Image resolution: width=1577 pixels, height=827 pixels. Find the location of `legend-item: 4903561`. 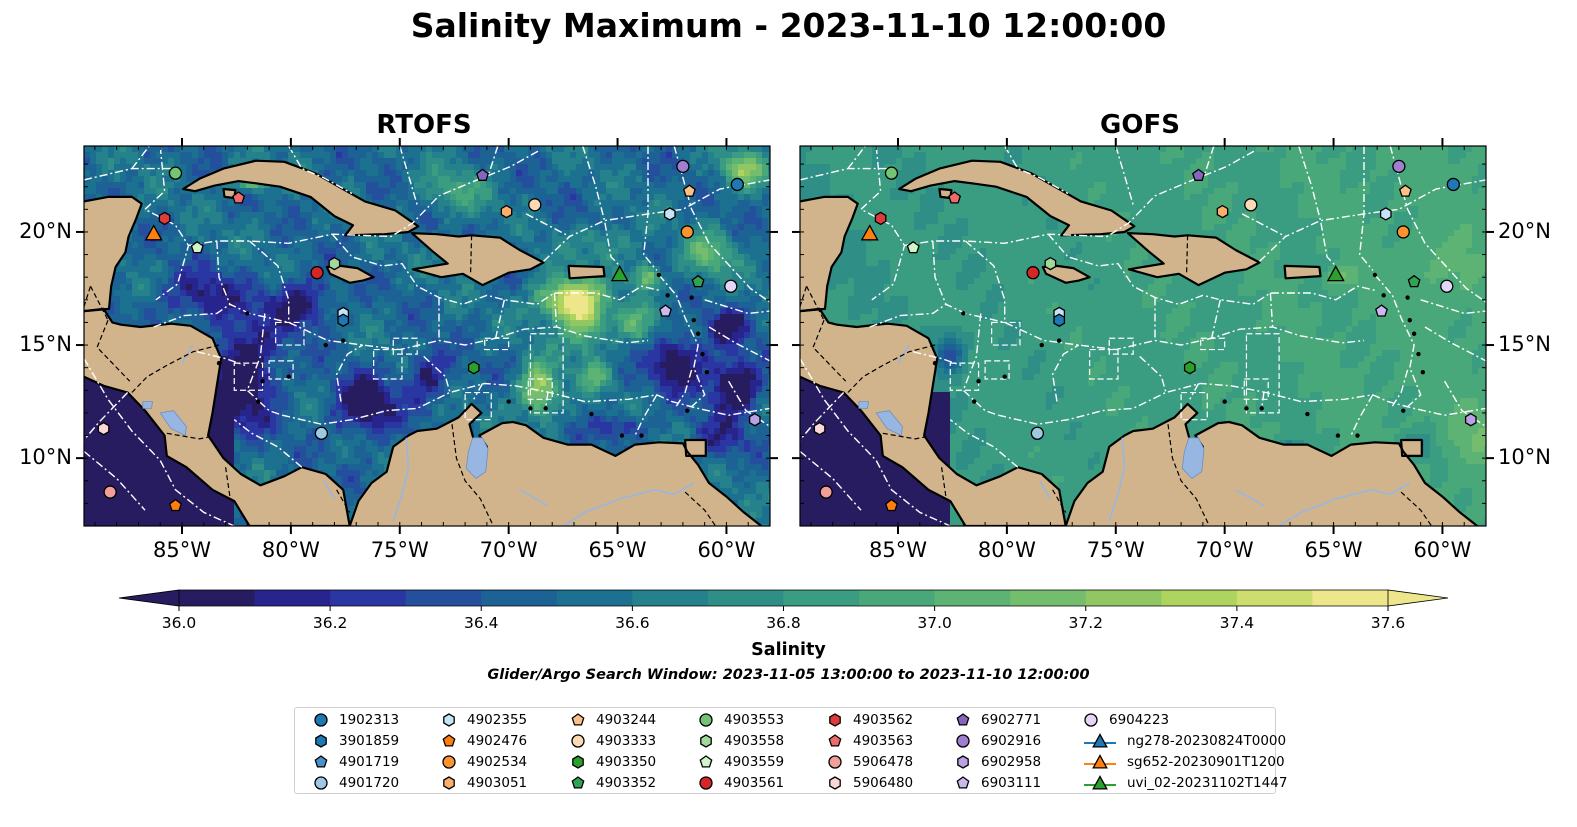

legend-item: 4903561 is located at coordinates (741, 783).